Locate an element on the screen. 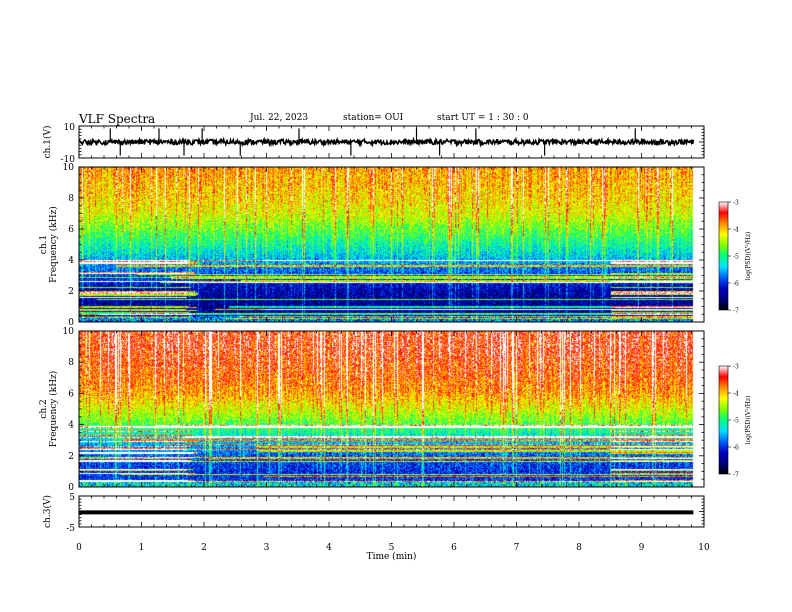 The image size is (792, 612). start-time-label: start UT = 1 : 30 : 0 is located at coordinates (483, 118).